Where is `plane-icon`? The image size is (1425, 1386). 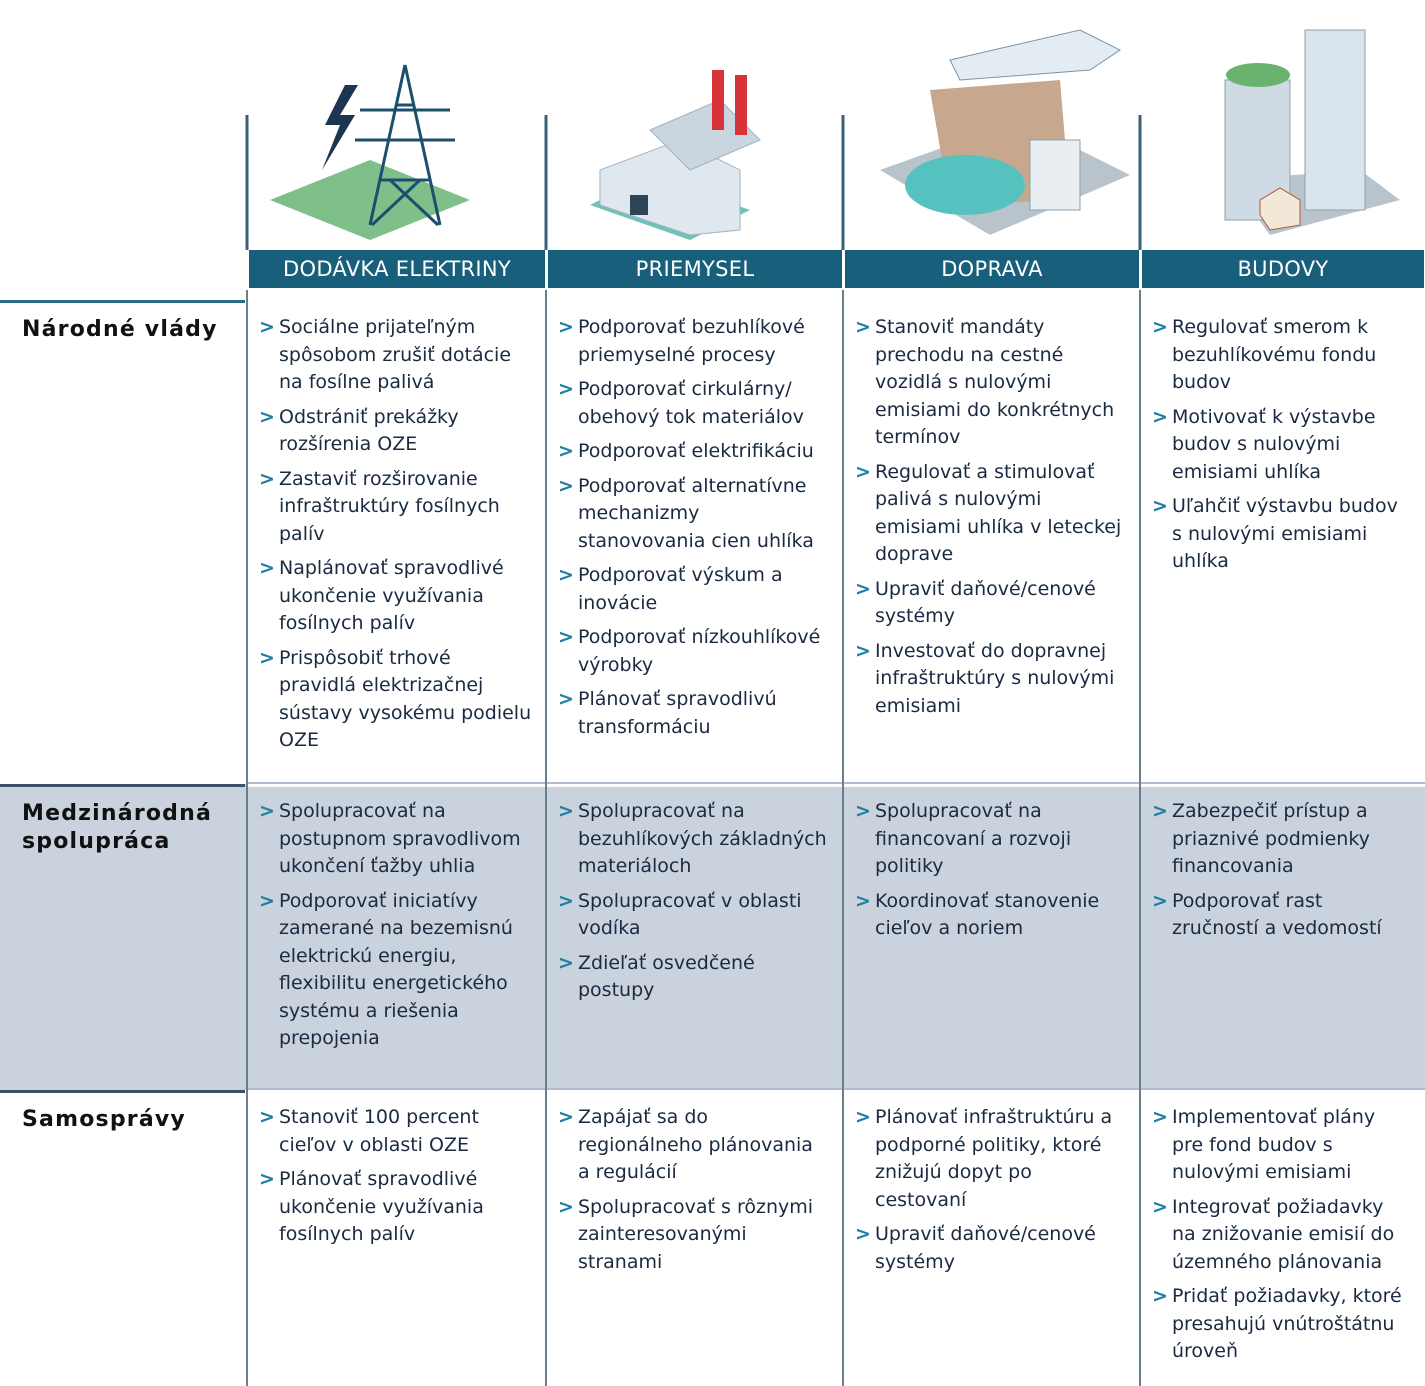 plane-icon is located at coordinates (1035, 55).